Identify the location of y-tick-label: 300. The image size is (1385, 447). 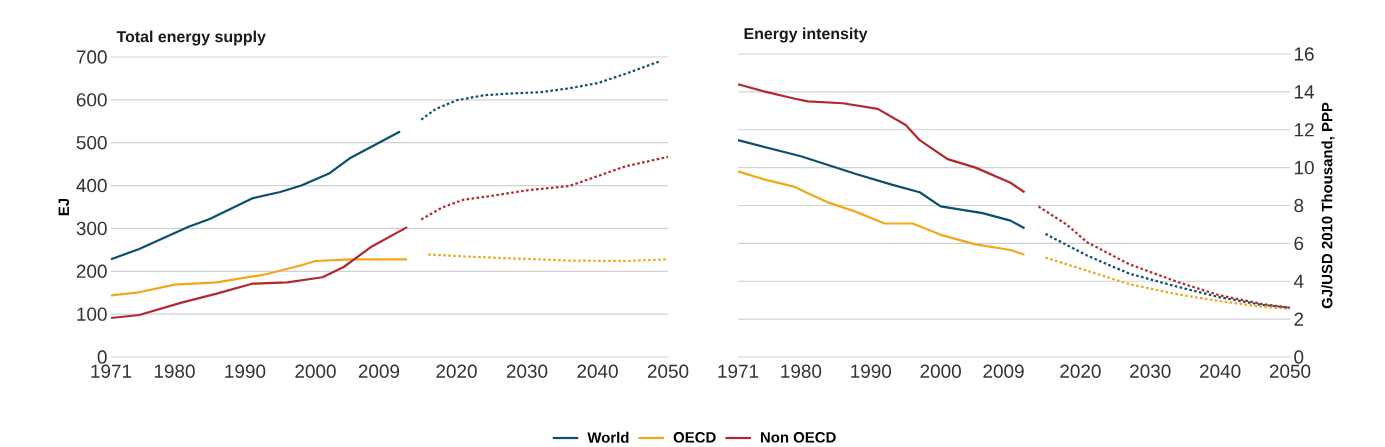
(91, 228).